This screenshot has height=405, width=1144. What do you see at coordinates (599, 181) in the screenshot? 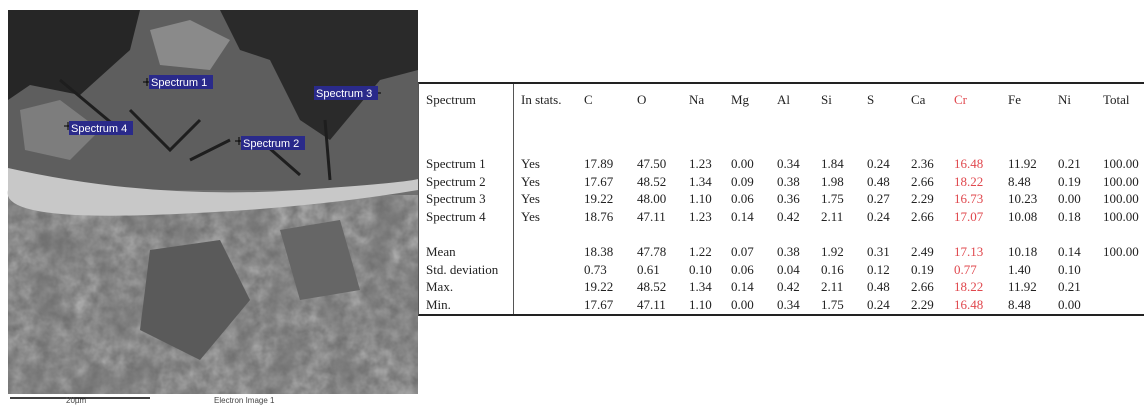
I see `table-cell: 17.67` at bounding box center [599, 181].